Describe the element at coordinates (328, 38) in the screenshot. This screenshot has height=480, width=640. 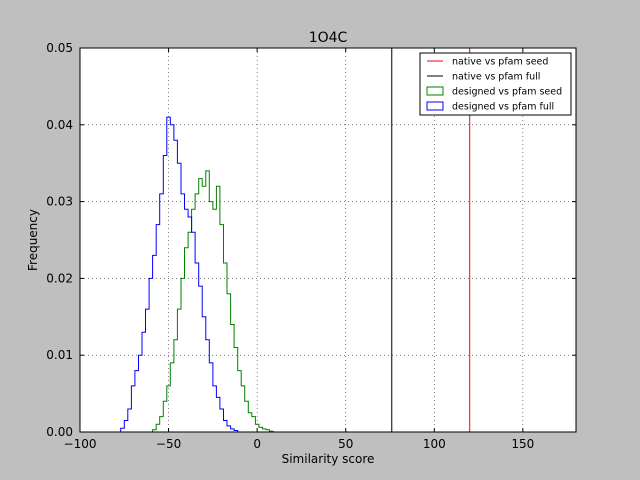
I see `chart-title: 1O4C` at that location.